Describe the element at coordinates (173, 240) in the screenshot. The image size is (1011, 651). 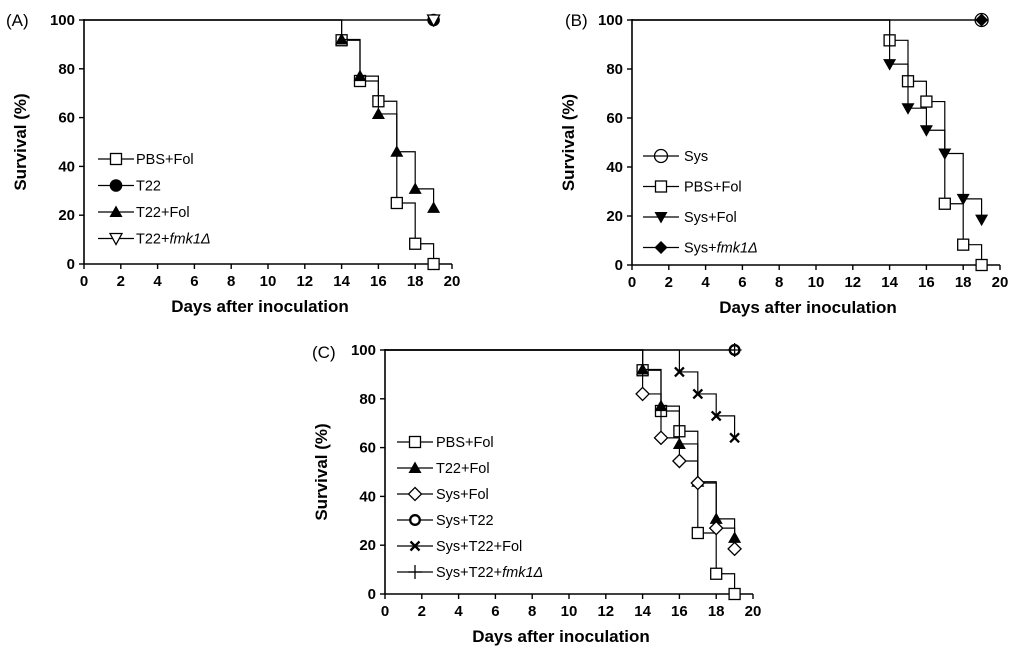
I see `legend-label: T22+fmk1Δ` at that location.